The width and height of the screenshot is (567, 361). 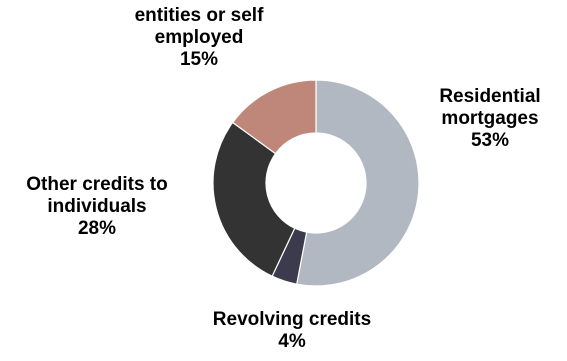 I want to click on slice-label-text: individuals, so click(x=96, y=206).